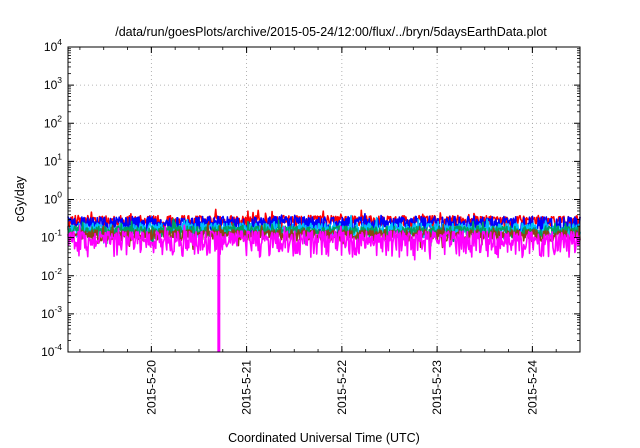 The image size is (640, 448). What do you see at coordinates (53, 121) in the screenshot?
I see `y-tick-label: 10²` at bounding box center [53, 121].